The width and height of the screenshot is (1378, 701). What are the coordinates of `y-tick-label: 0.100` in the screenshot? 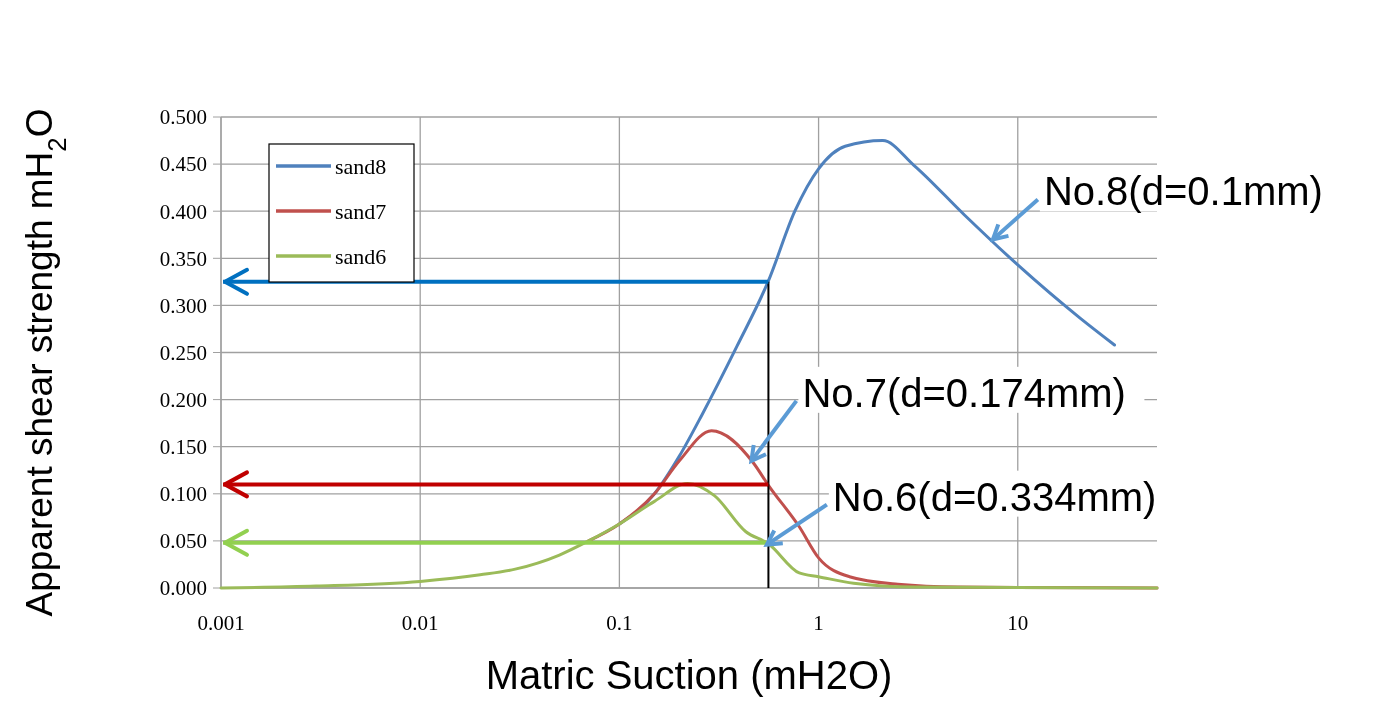 It's located at (183, 494).